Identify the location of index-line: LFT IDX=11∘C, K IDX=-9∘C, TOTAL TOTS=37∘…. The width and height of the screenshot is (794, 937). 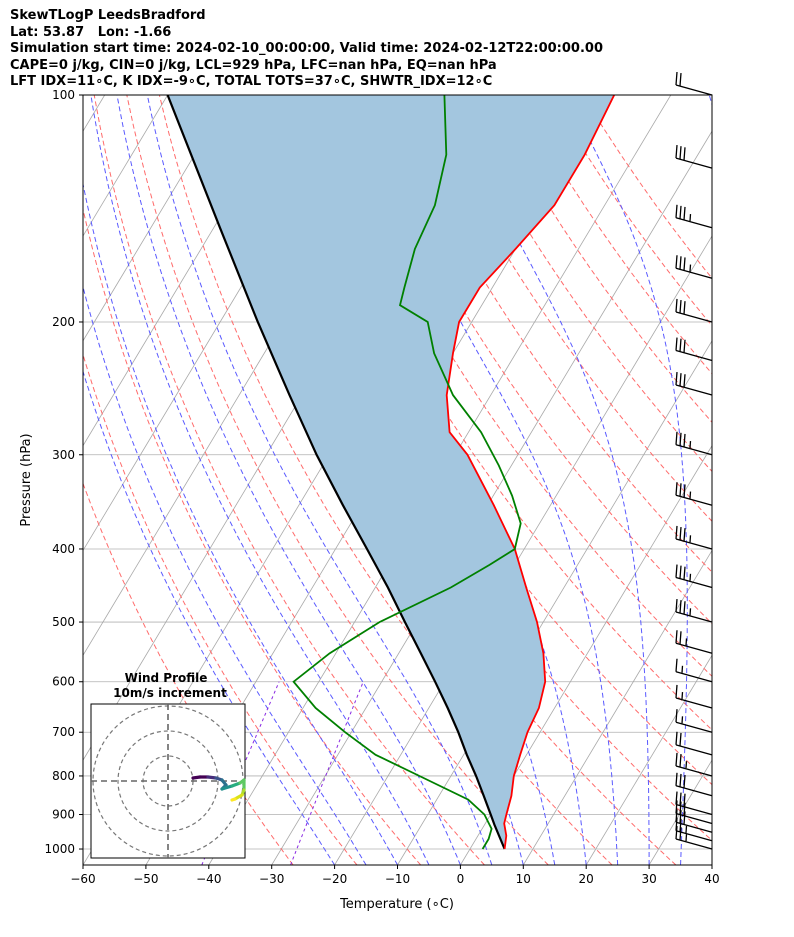
(251, 81).